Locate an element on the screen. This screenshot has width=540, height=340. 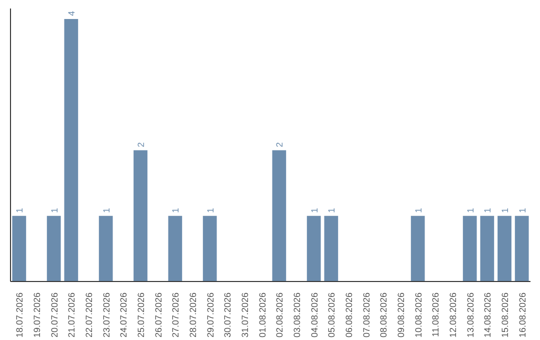
x-tick-label: 09.08.2026 is located at coordinates (401, 315).